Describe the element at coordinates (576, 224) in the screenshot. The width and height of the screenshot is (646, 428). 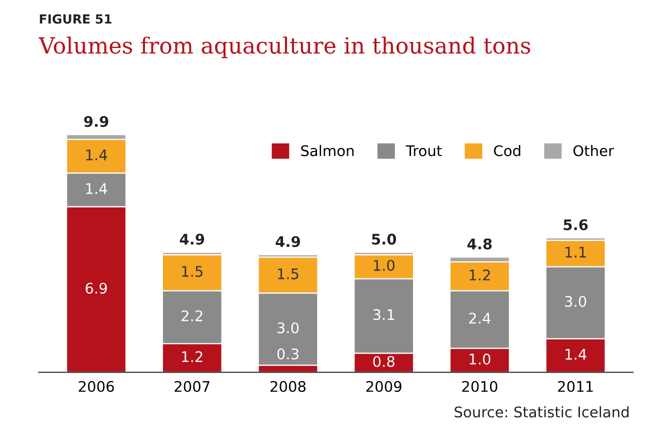
I see `total-label: 5.6` at that location.